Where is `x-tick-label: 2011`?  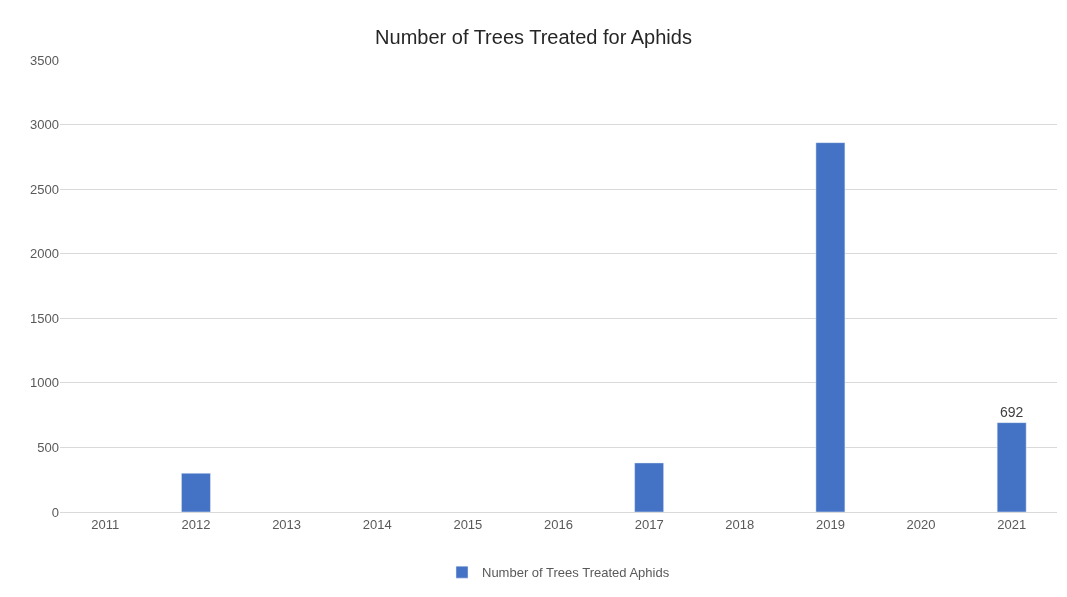
x-tick-label: 2011 is located at coordinates (105, 524).